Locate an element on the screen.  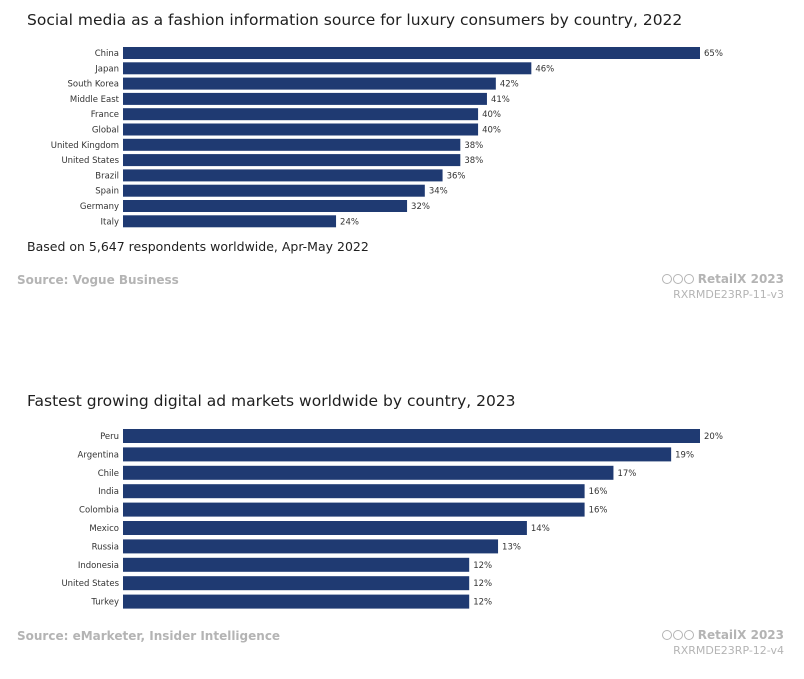
category-label: Brazil is located at coordinates (107, 176).